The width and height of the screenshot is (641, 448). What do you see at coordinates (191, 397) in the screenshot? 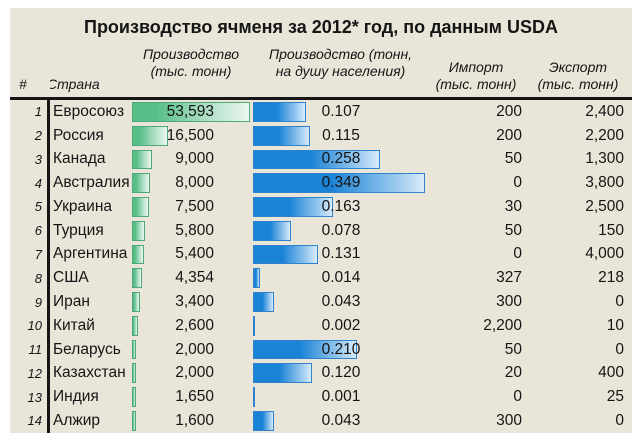
I see `production-cell: 1,650` at bounding box center [191, 397].